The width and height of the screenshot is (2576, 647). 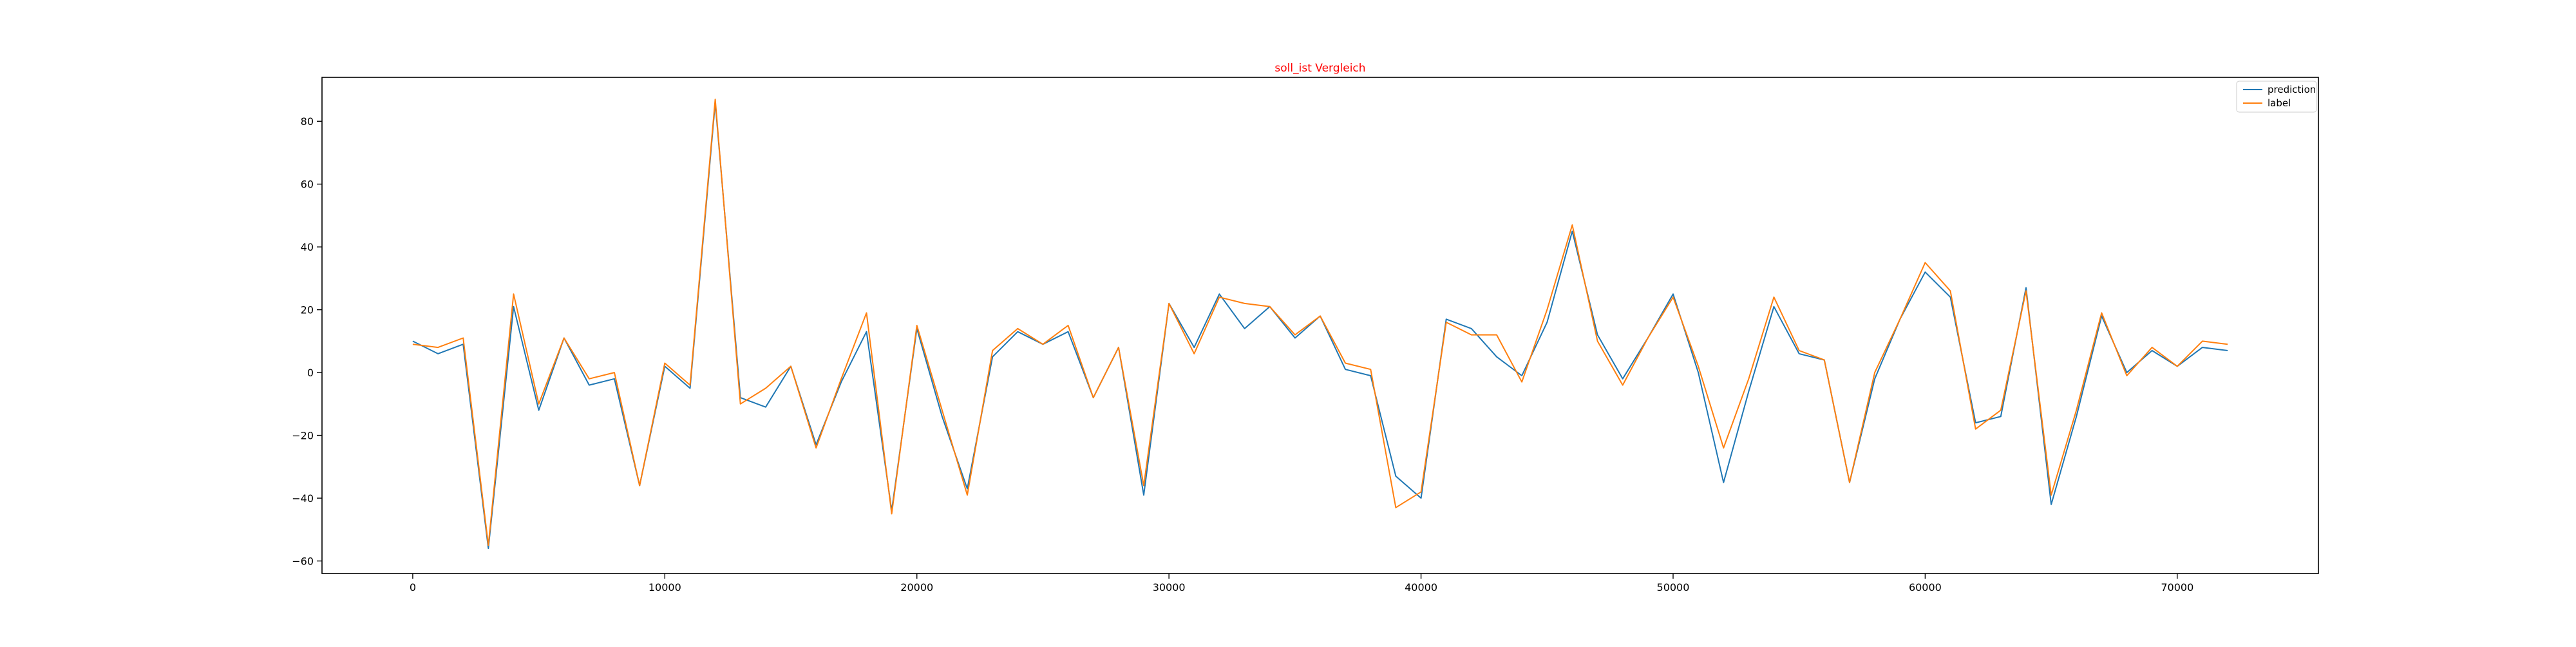 What do you see at coordinates (310, 373) in the screenshot?
I see `y-tick-label: 0` at bounding box center [310, 373].